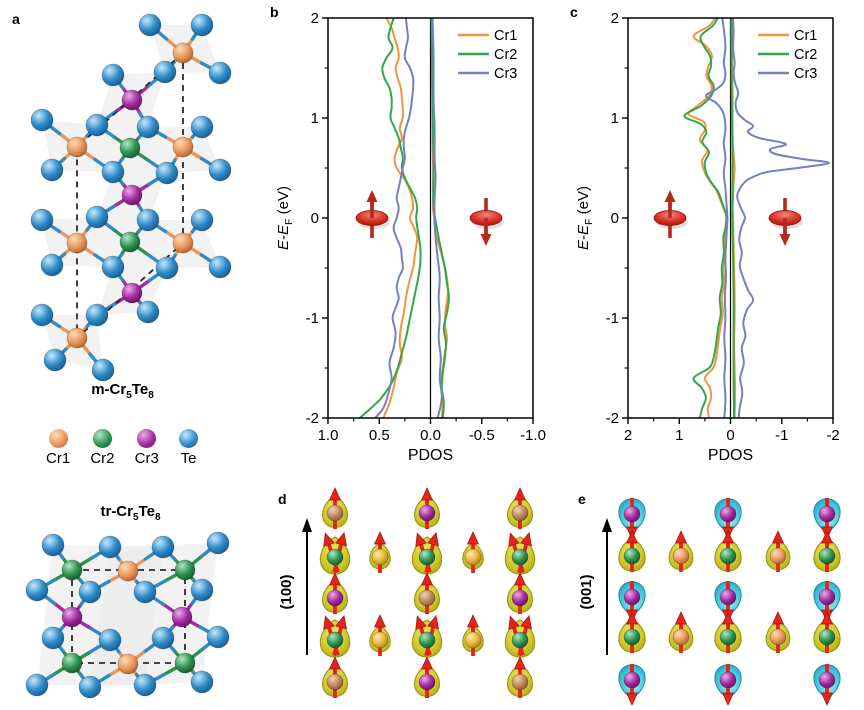  Describe the element at coordinates (473, 557) in the screenshot. I see `gold-atom` at that location.